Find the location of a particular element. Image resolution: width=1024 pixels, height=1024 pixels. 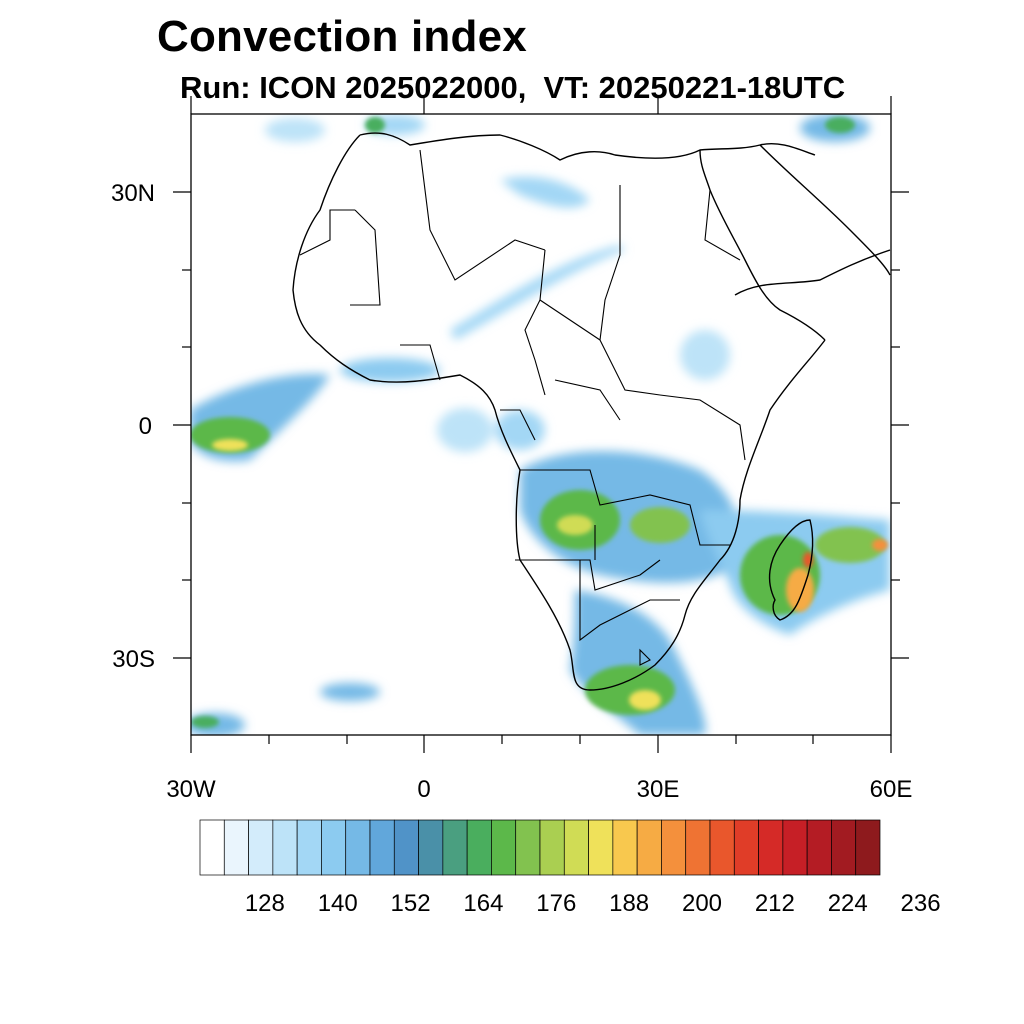

map-subtitle: Run: ICON 2025022000, VT: 20250221-18UTC is located at coordinates (513, 87).